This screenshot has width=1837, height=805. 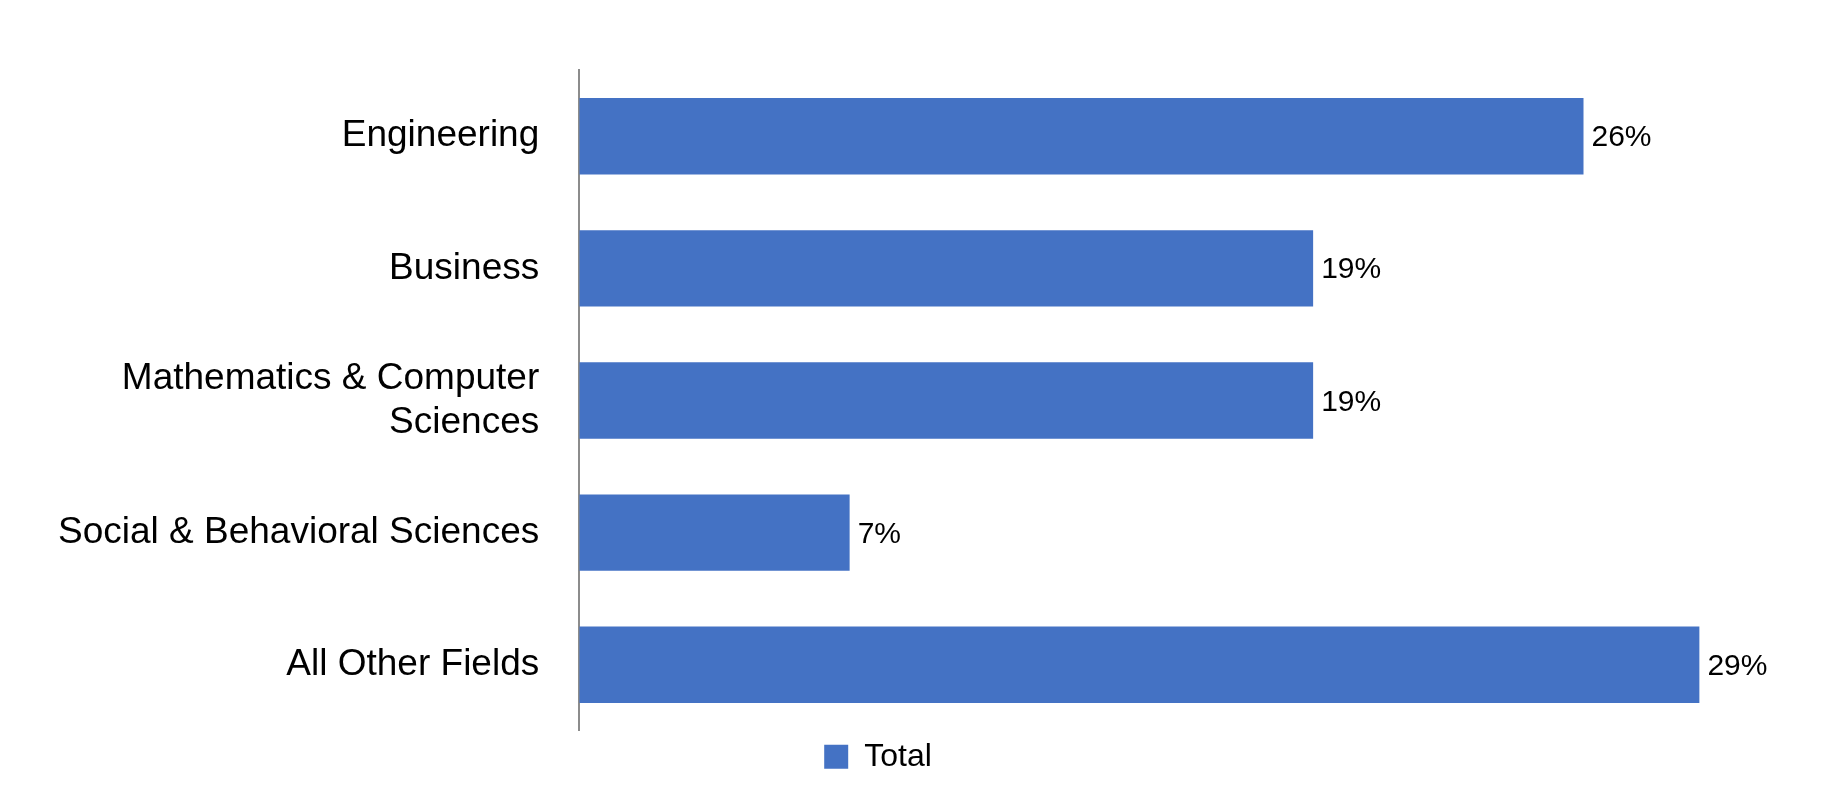 What do you see at coordinates (1737, 664) in the screenshot?
I see `data-label: 29%` at bounding box center [1737, 664].